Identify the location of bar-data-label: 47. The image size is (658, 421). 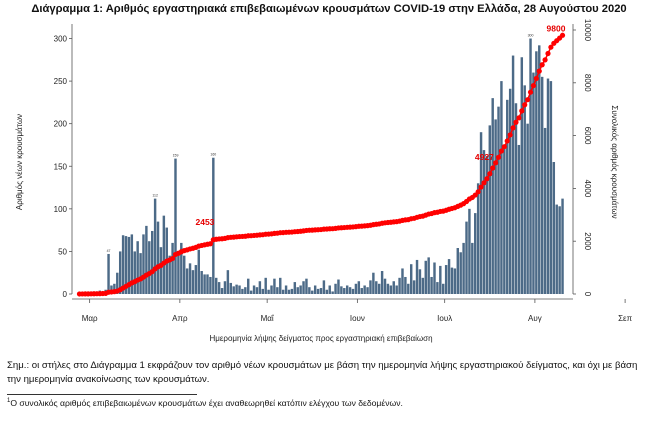
(109, 251).